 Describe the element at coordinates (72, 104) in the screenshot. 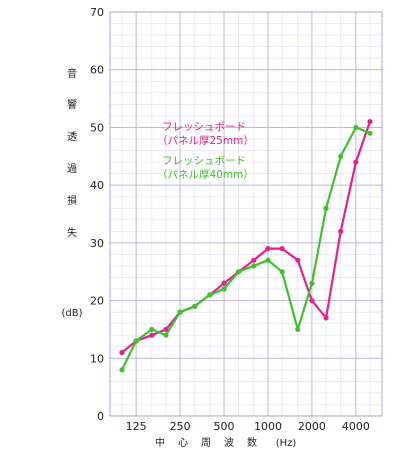

I see `y-axis-label-char: 響` at that location.